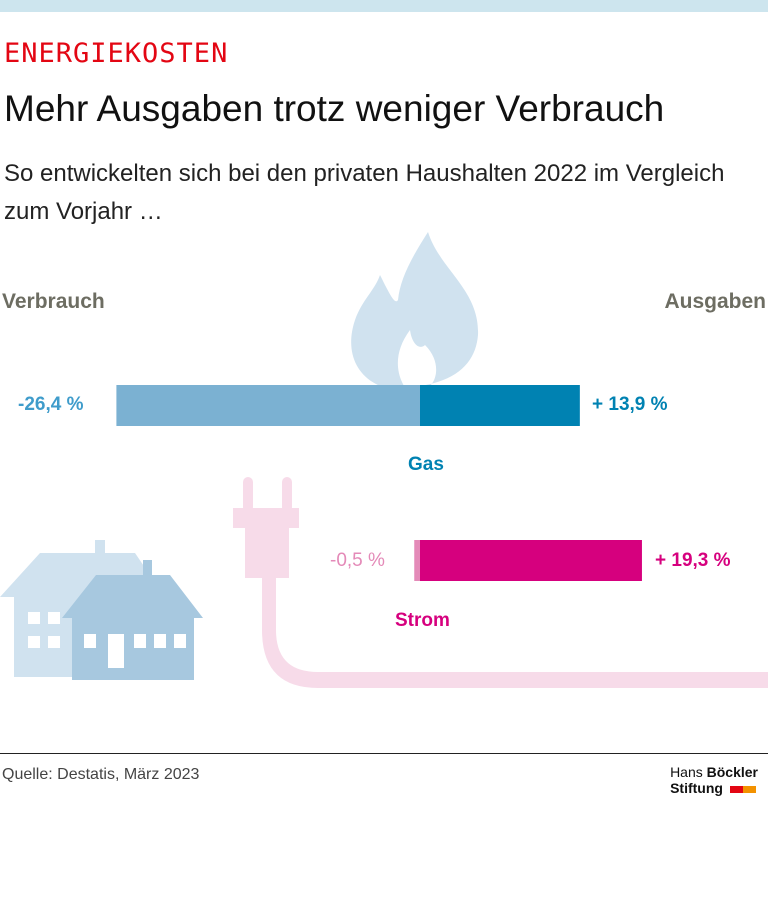 This screenshot has width=768, height=910. I want to click on logo-mark, so click(736, 789).